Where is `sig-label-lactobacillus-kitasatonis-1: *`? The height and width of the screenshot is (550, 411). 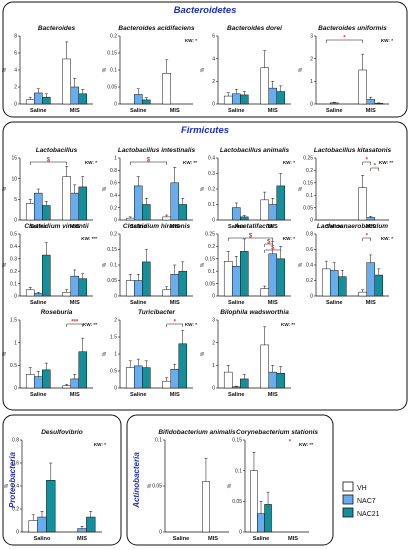 sig-label-lactobacillus-kitasatonis-1: * is located at coordinates (375, 167).